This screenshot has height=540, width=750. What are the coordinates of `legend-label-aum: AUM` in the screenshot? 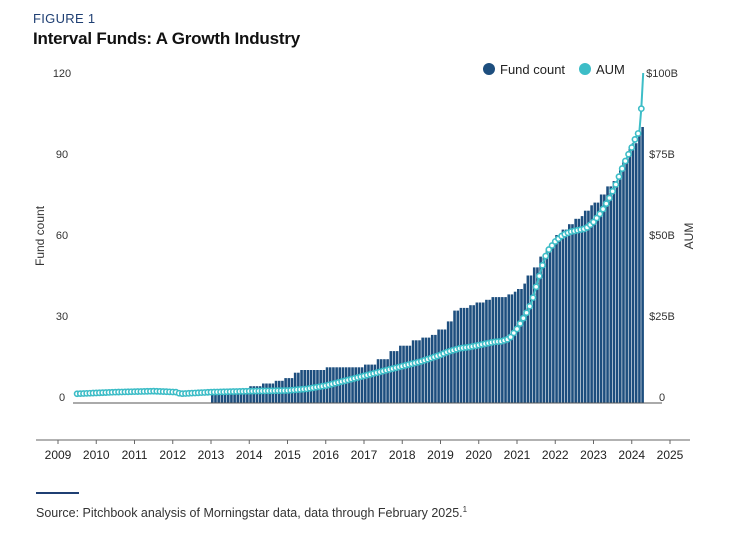 It's located at (610, 69).